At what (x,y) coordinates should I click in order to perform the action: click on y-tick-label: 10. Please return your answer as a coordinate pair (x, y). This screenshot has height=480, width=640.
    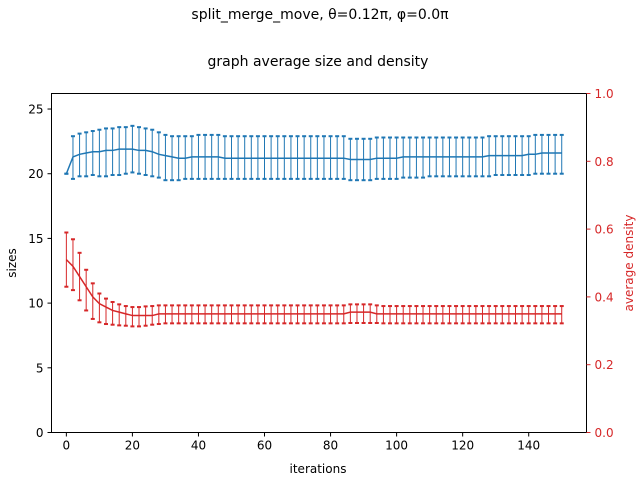
    Looking at the image, I should click on (35, 304).